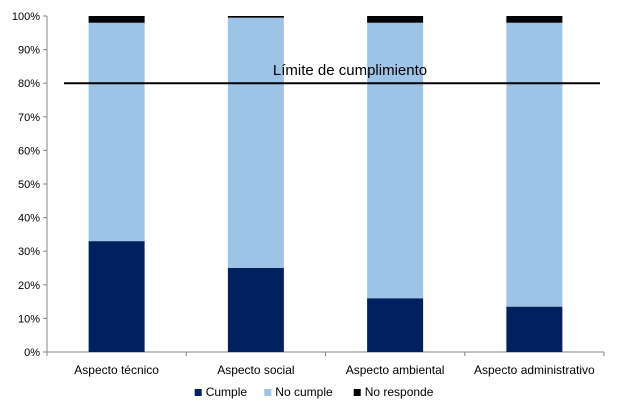 This screenshot has height=410, width=617. What do you see at coordinates (29, 118) in the screenshot?
I see `y-tick-label: 70%` at bounding box center [29, 118].